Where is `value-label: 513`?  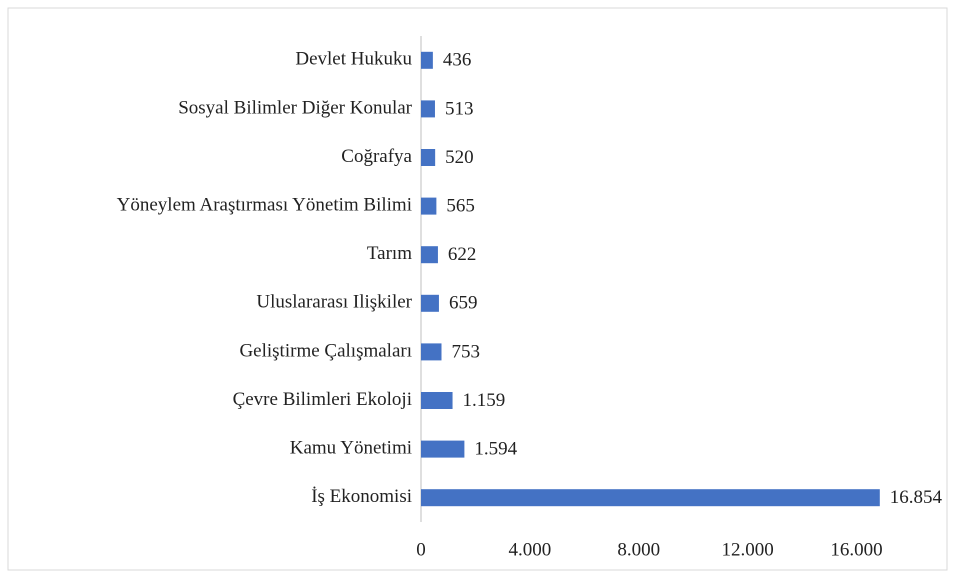 value-label: 513 is located at coordinates (459, 108).